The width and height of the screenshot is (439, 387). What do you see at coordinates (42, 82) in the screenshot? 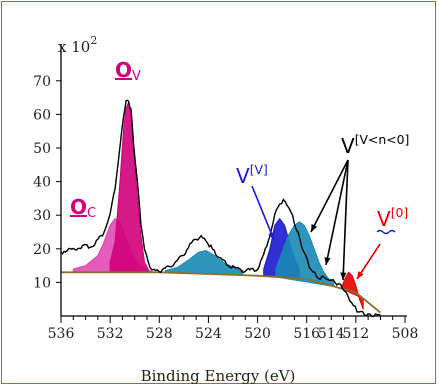
I see `y-tick-label-70: 70` at bounding box center [42, 82].